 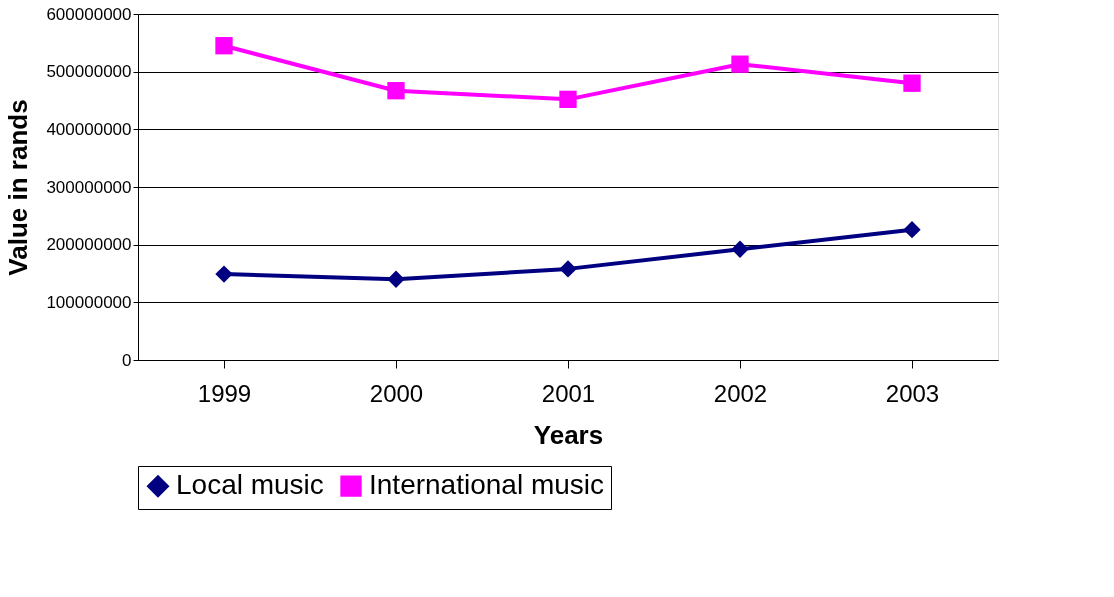 I want to click on y-tick-label: 500000000, so click(x=89, y=72).